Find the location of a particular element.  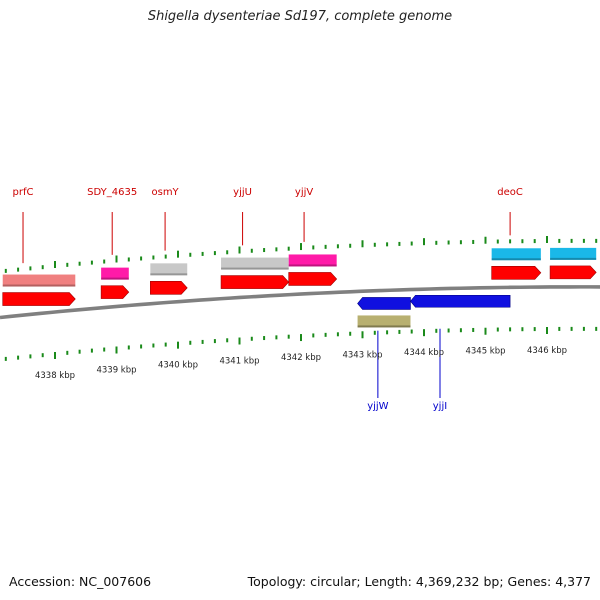

genome-backbone is located at coordinates (300, 302).